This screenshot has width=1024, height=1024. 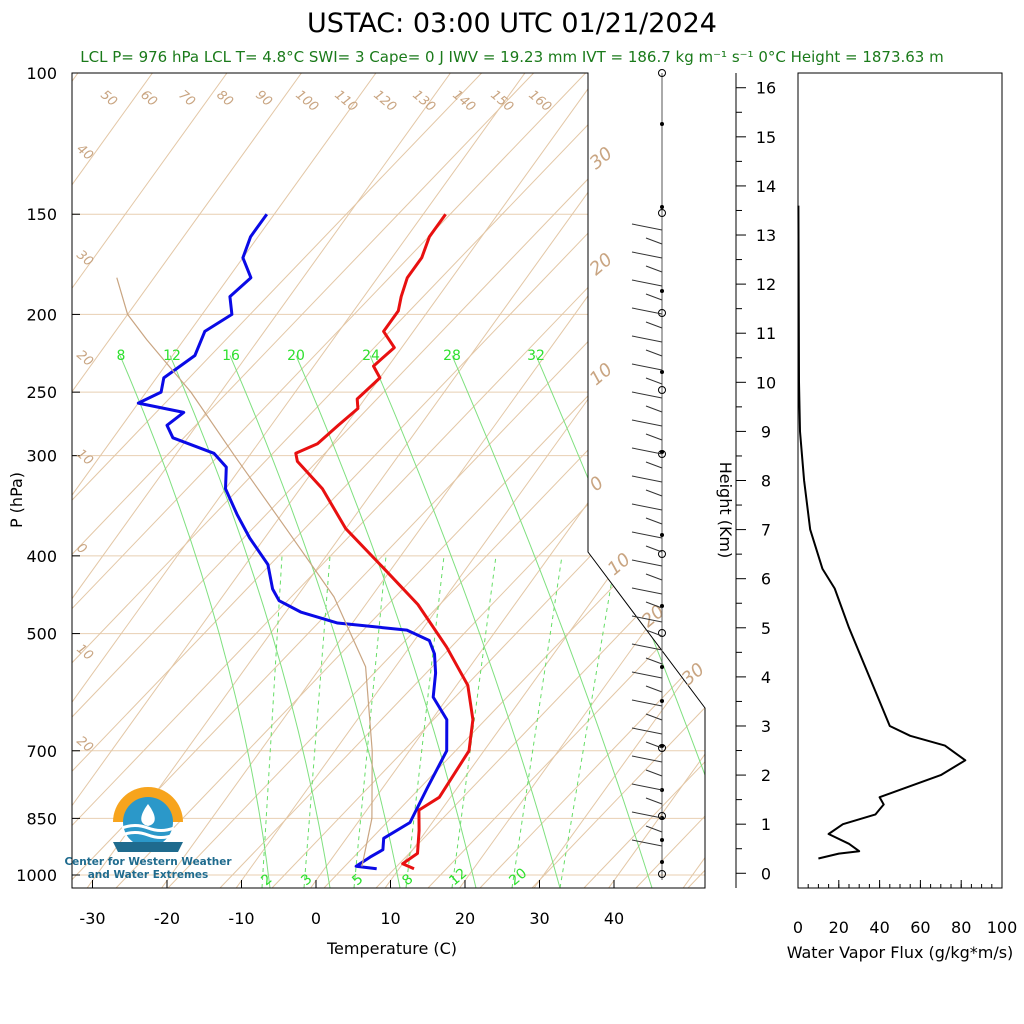 What do you see at coordinates (390, 918) in the screenshot?
I see `temperature-tick-label: 10` at bounding box center [390, 918].